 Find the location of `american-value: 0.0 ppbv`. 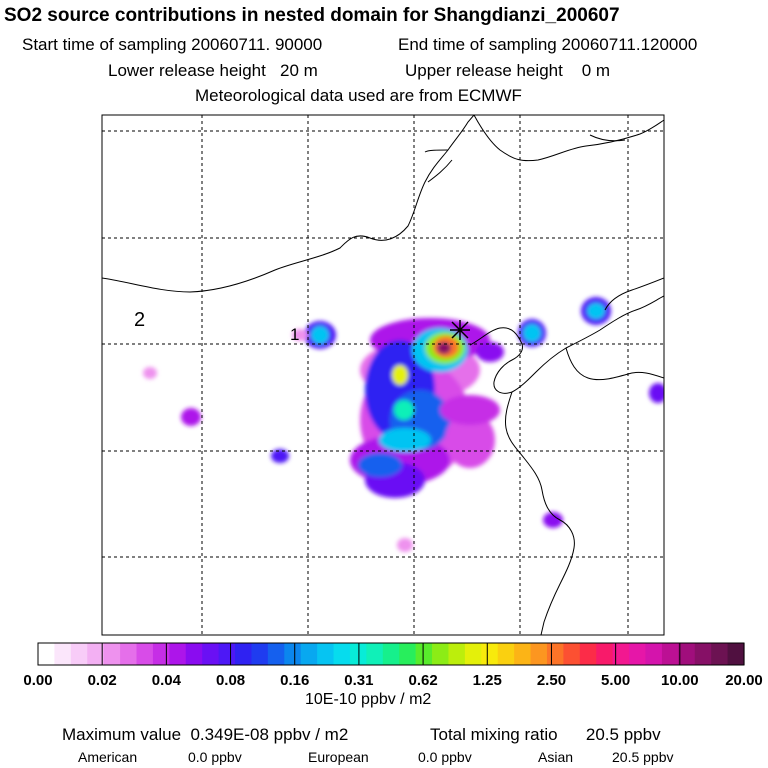

american-value: 0.0 ppbv is located at coordinates (215, 757).